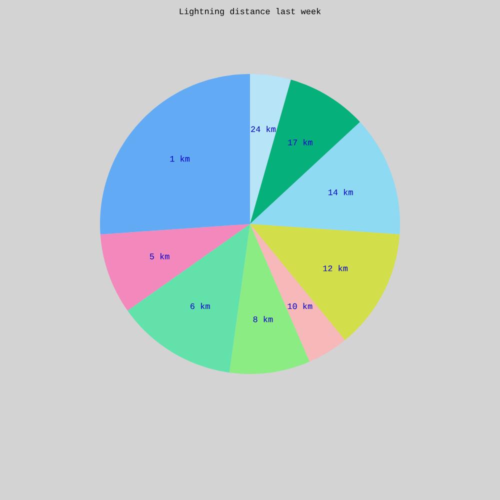 Image resolution: width=500 pixels, height=500 pixels. Describe the element at coordinates (300, 306) in the screenshot. I see `slice-label: 10 km` at that location.